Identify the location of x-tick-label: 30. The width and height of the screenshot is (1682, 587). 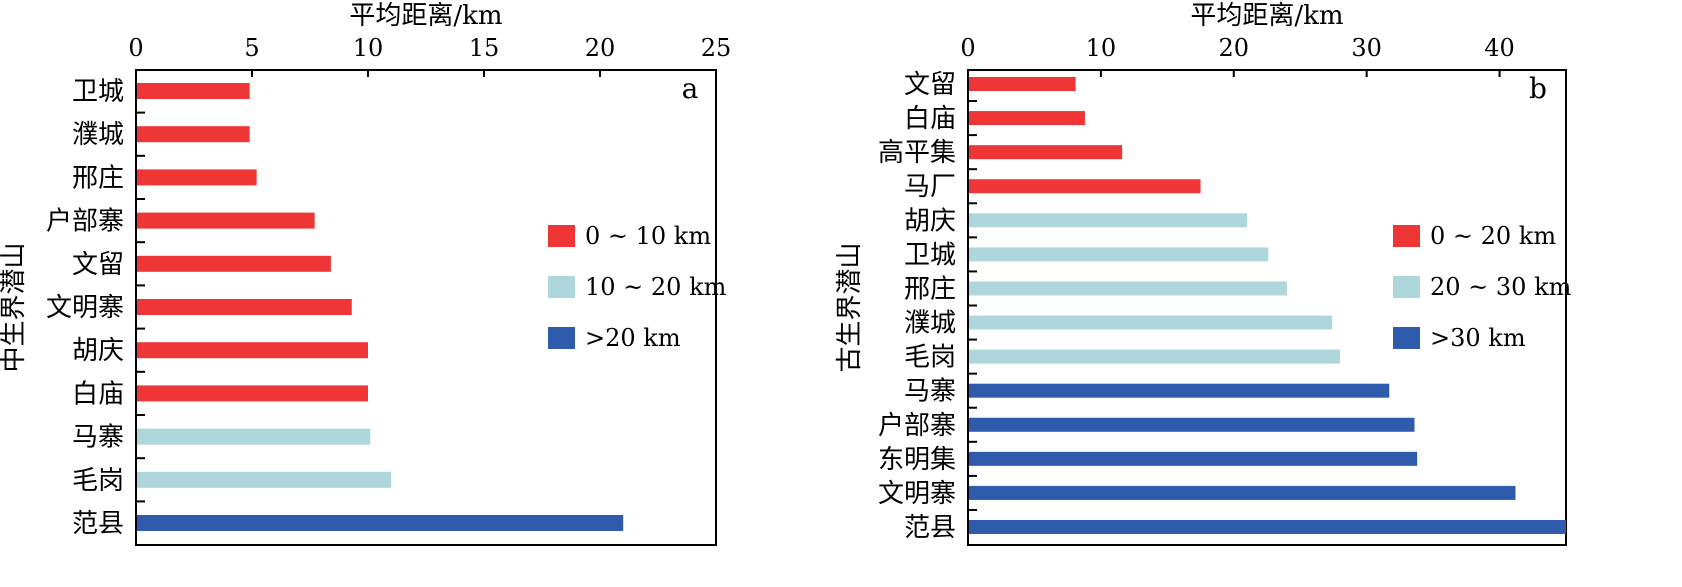
(1366, 48).